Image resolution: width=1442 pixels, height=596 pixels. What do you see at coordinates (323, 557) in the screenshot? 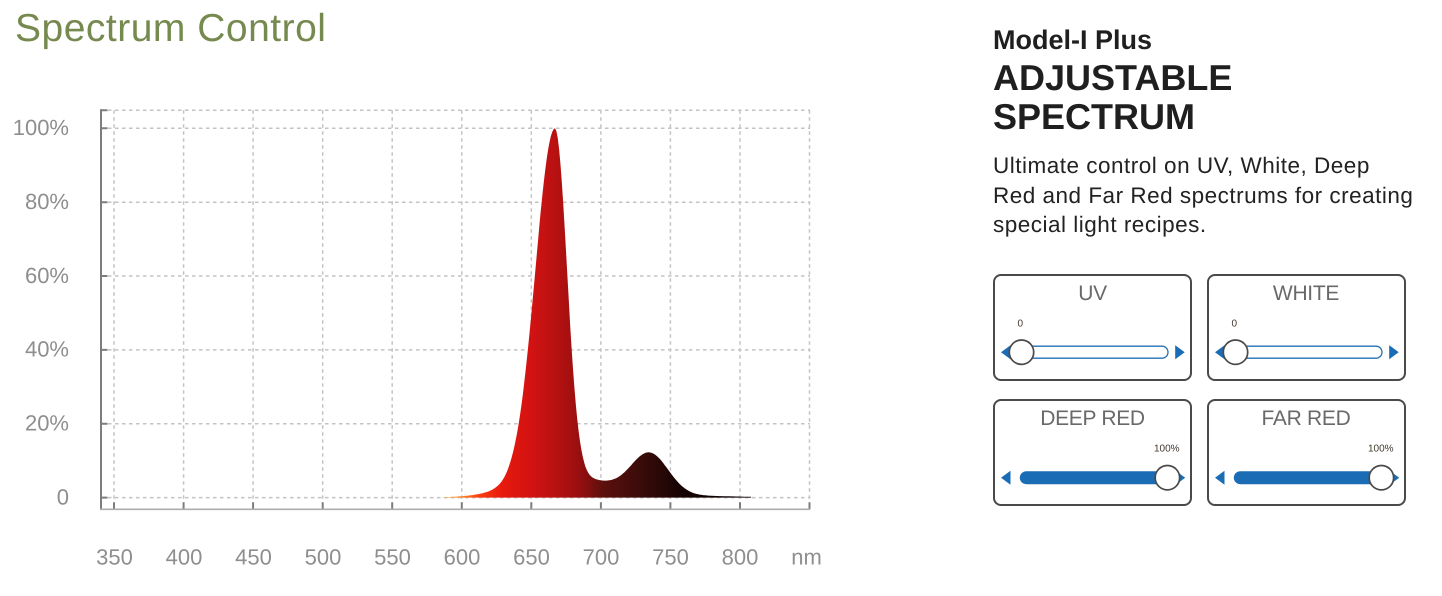
I see `svg-text: 500` at bounding box center [323, 557].